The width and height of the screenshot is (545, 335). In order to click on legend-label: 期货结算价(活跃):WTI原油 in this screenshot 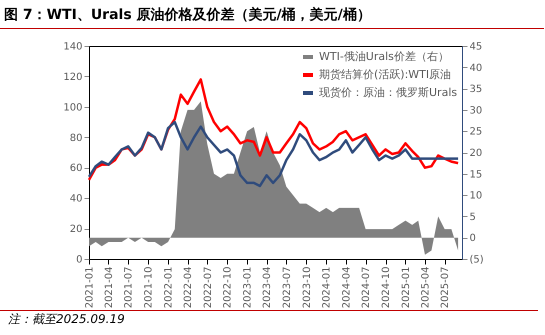, I will do `click(385, 74)`.